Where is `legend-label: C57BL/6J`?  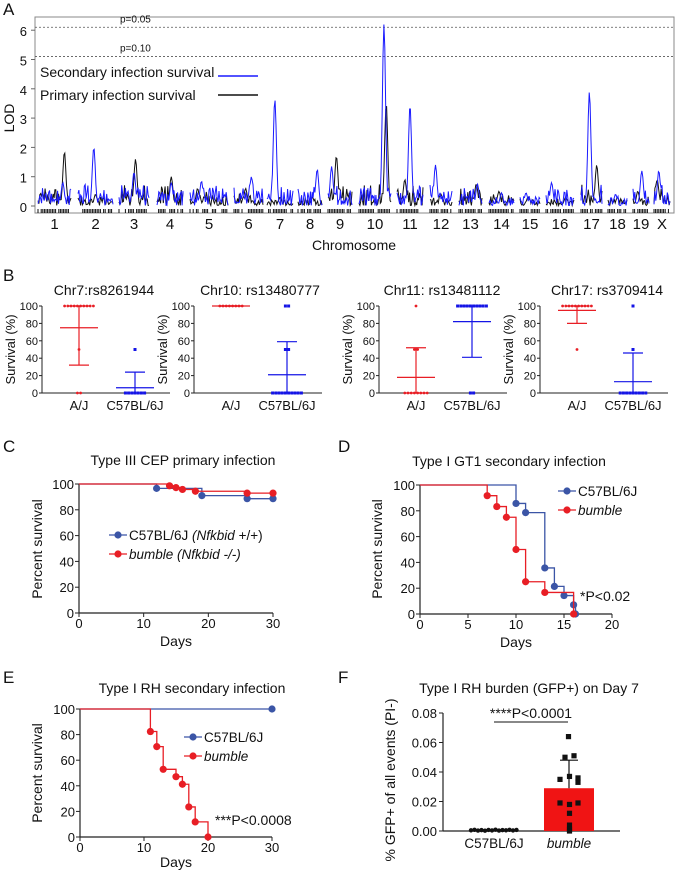
legend-label: C57BL/6J is located at coordinates (233, 737).